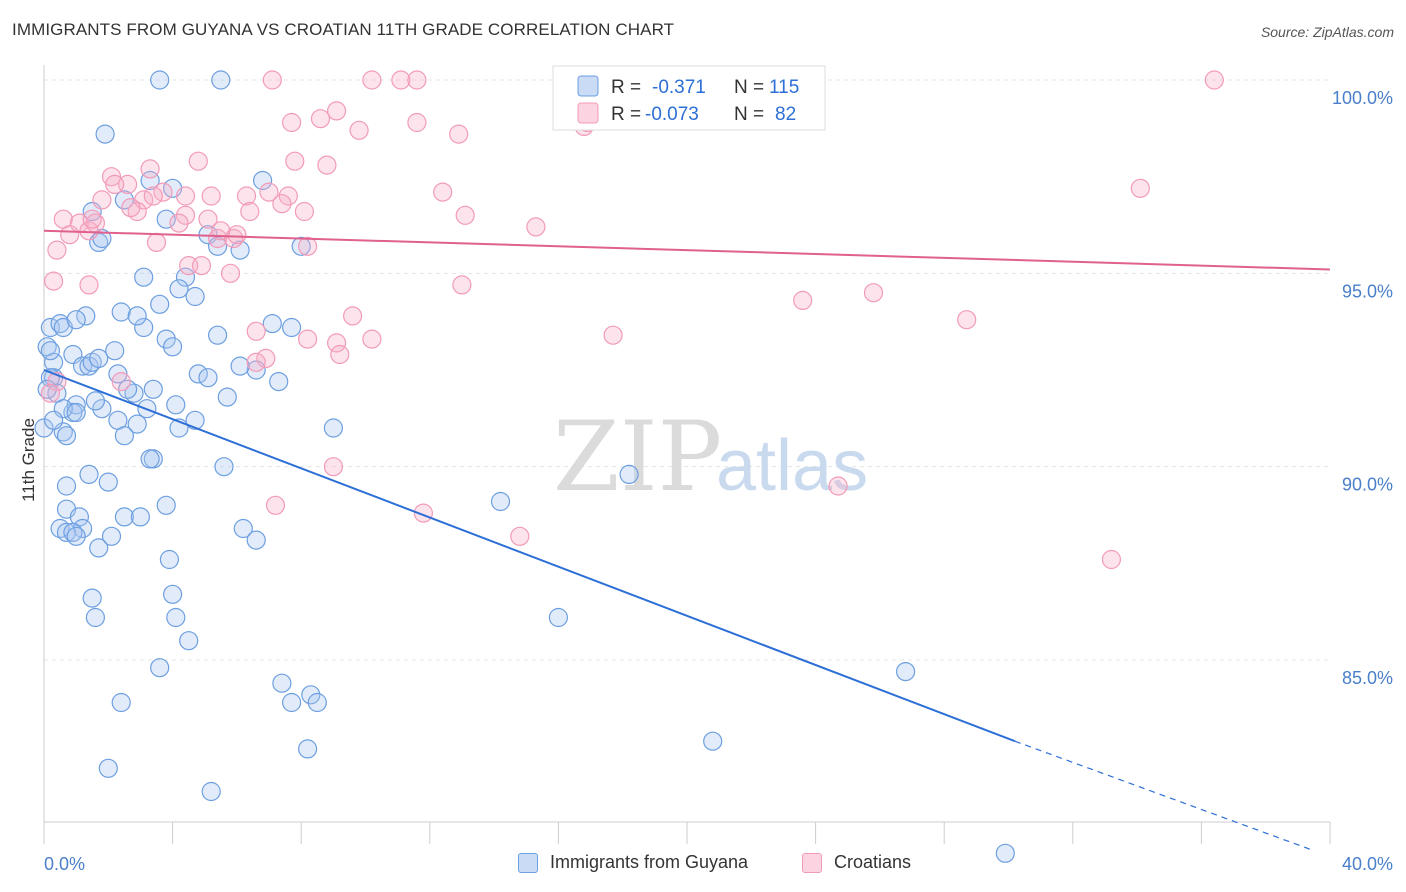 The width and height of the screenshot is (1406, 892). Describe the element at coordinates (1327, 32) in the screenshot. I see `source-label: Source: ZipAtlas.com` at that location.